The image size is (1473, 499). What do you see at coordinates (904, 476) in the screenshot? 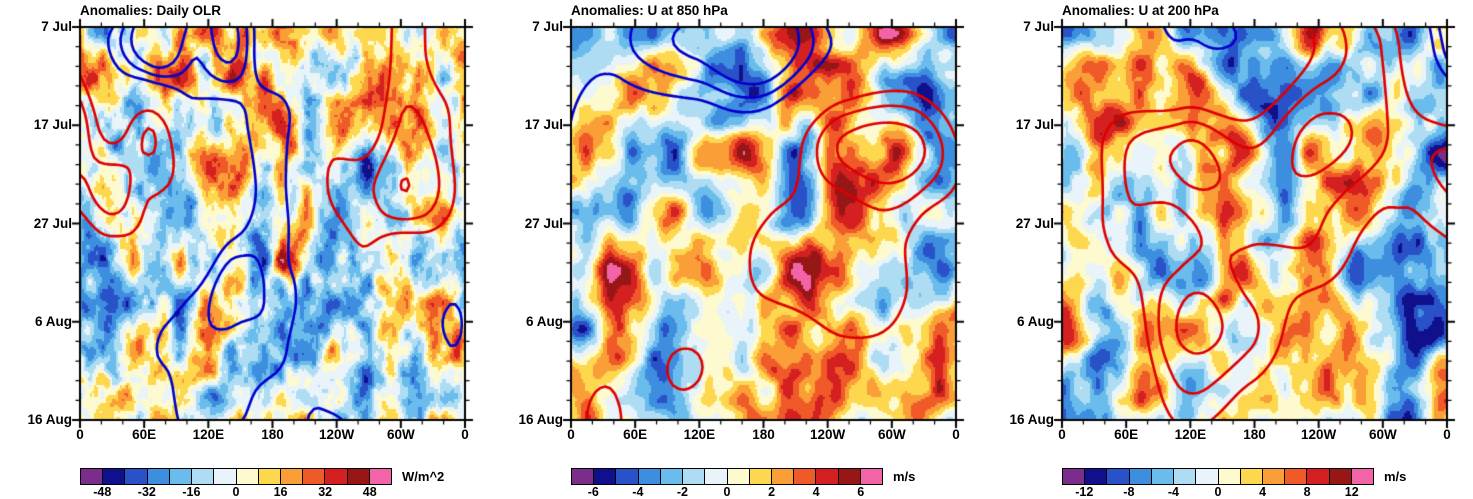
I see `colorbar-unit-label: m/s` at bounding box center [904, 476].